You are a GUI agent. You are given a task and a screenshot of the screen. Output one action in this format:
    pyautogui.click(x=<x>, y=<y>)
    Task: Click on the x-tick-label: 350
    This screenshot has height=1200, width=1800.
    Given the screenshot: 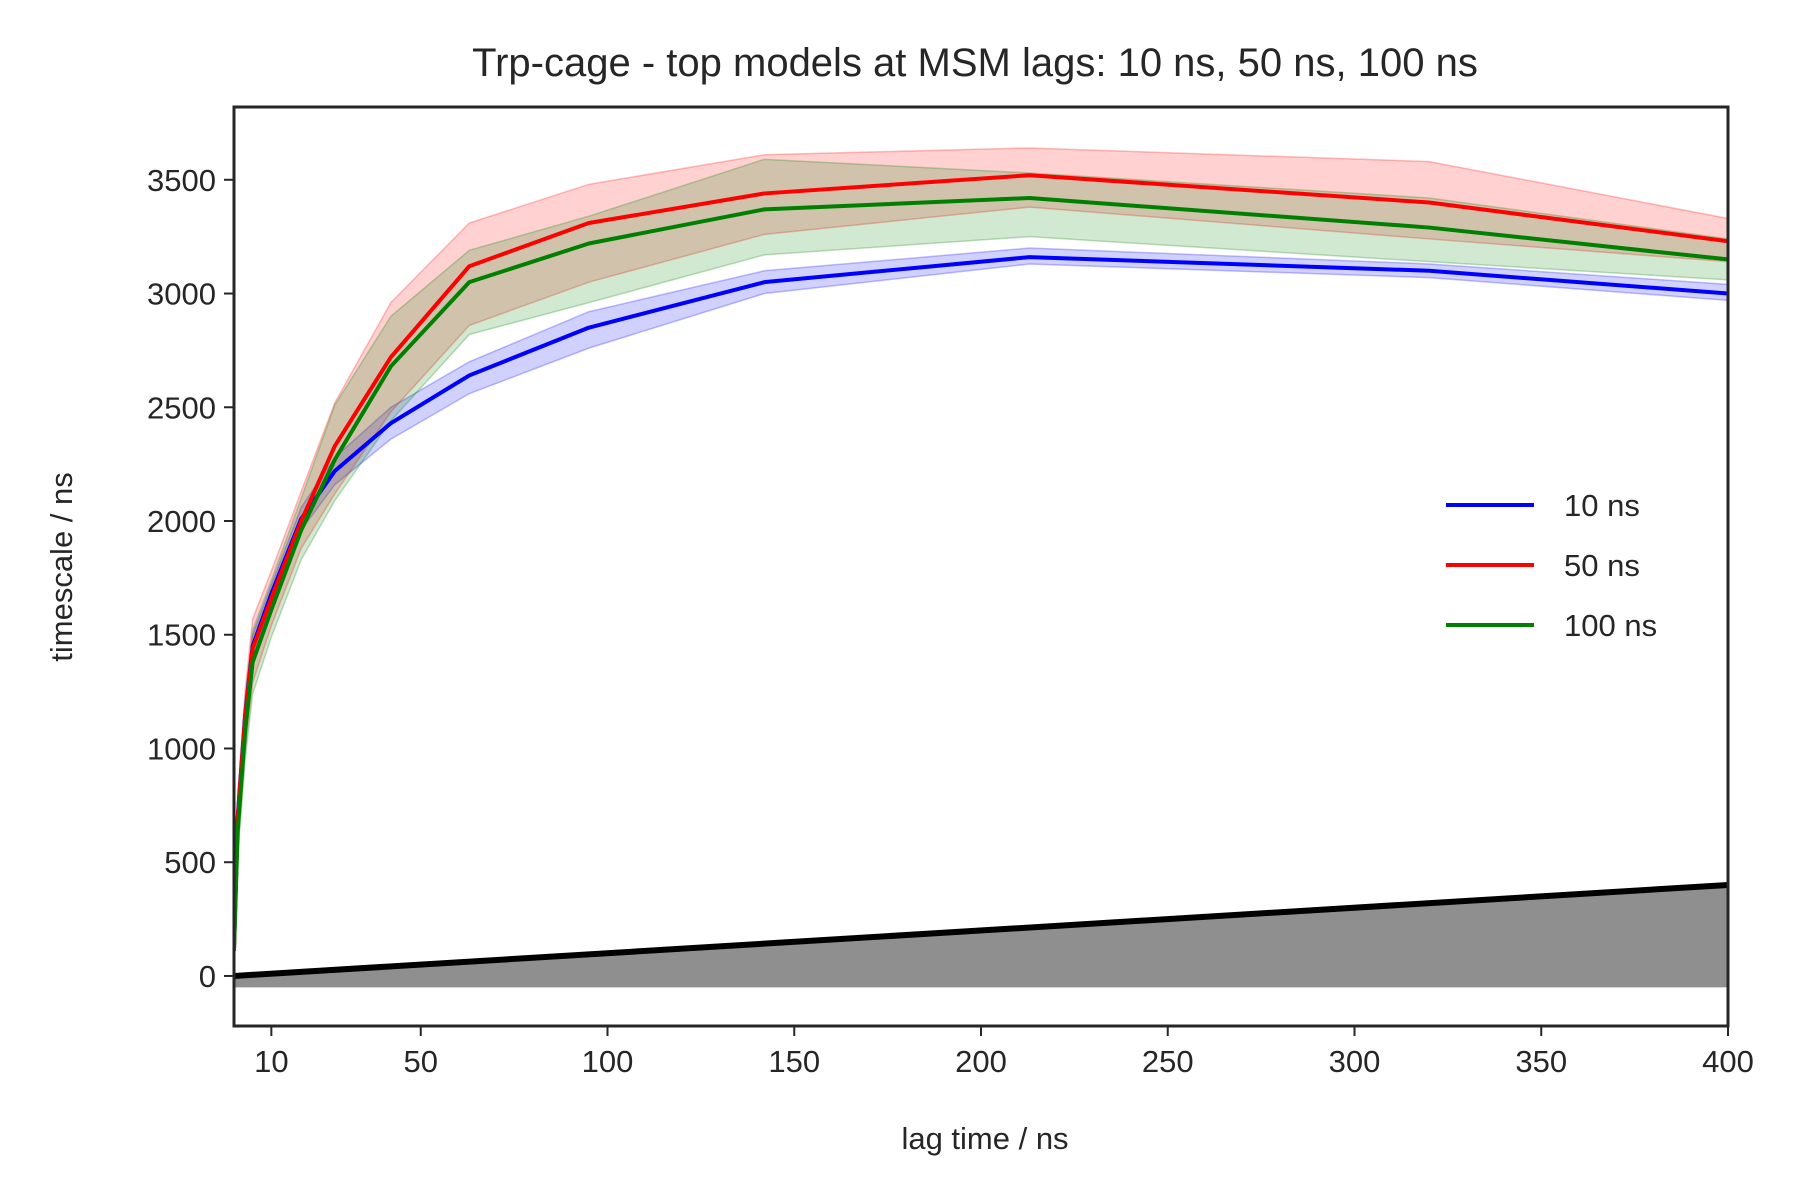 What is the action you would take?
    pyautogui.click(x=1541, y=1061)
    